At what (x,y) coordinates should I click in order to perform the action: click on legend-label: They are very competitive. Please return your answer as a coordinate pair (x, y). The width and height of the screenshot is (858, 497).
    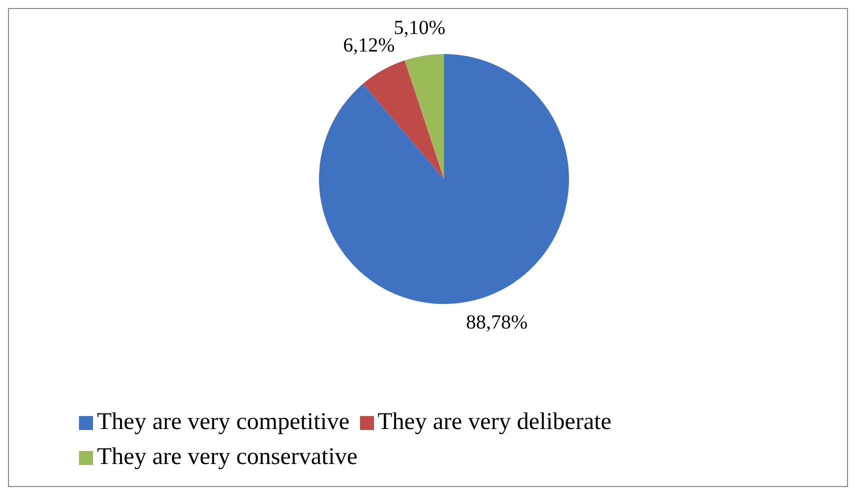
    Looking at the image, I should click on (223, 422).